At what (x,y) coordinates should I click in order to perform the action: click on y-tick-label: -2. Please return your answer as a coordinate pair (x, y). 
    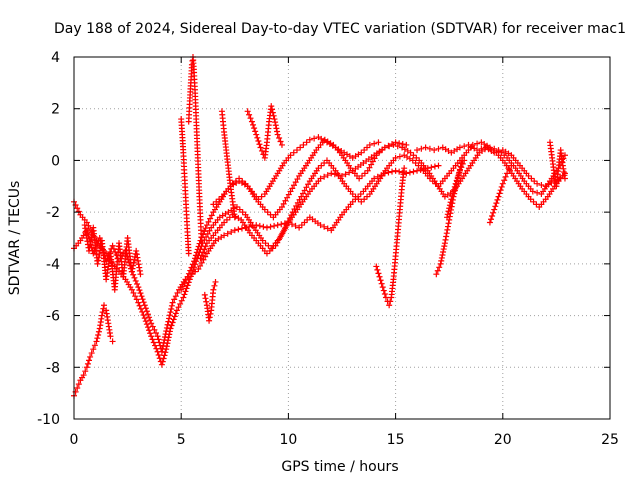
    Looking at the image, I should click on (53, 213).